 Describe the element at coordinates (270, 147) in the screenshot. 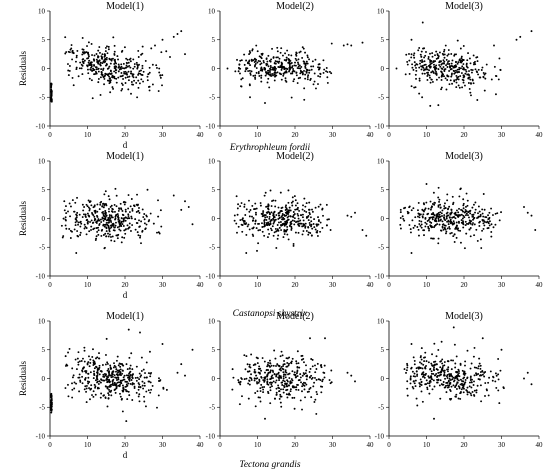

I see `species-caption: Erythrophleum fordii` at that location.